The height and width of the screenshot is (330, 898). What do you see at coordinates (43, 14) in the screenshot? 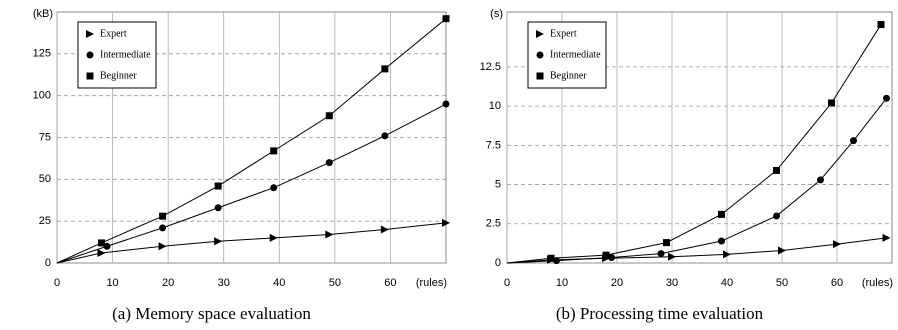
I see `y-axis-label: (kB)` at bounding box center [43, 14].